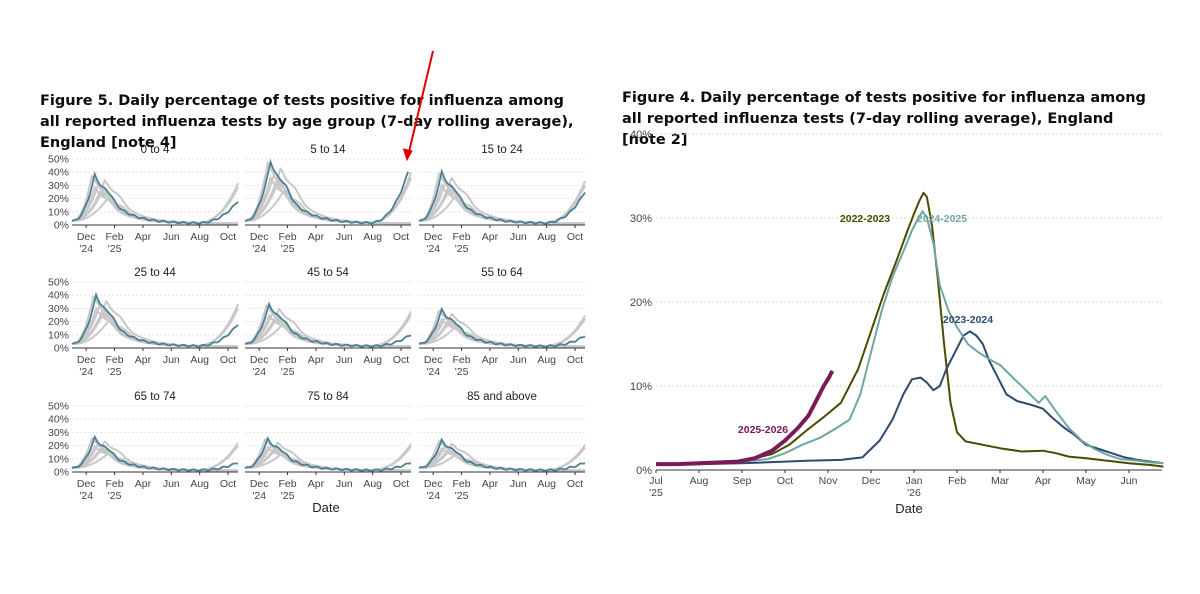 The image size is (1200, 594). I want to click on fig4-x-axis-label: Date, so click(908, 508).